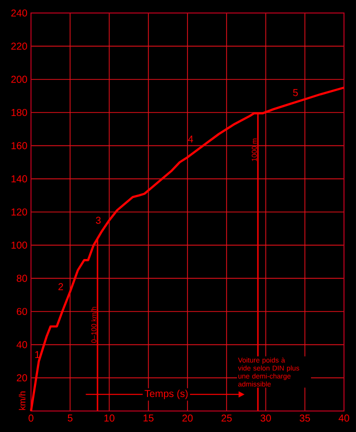 This screenshot has width=356, height=432. What do you see at coordinates (22, 378) in the screenshot?
I see `y-tick-label: 20` at bounding box center [22, 378].